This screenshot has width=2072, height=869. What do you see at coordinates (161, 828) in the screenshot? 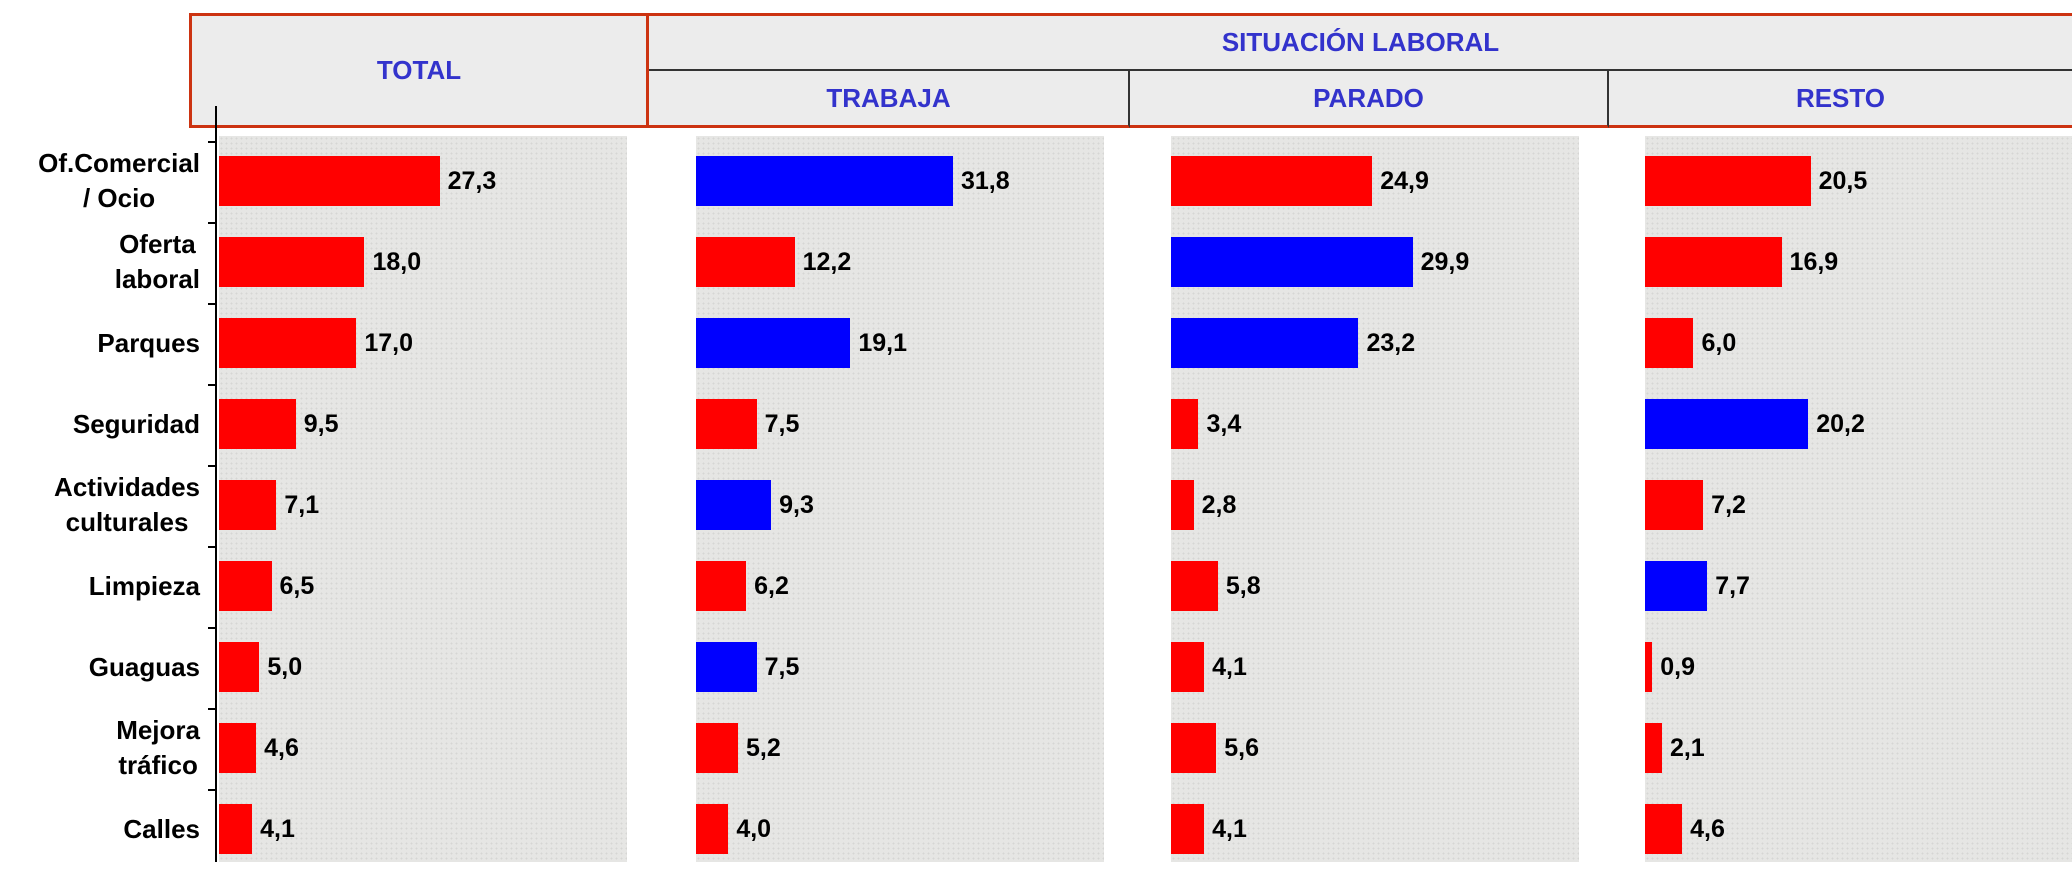
I see `category-label: Calles` at bounding box center [161, 828].